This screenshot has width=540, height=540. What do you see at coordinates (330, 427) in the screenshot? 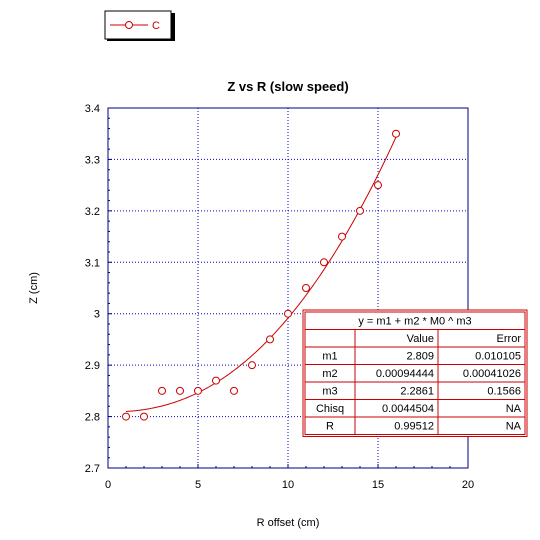
I see `fit-param-name: R` at bounding box center [330, 427].